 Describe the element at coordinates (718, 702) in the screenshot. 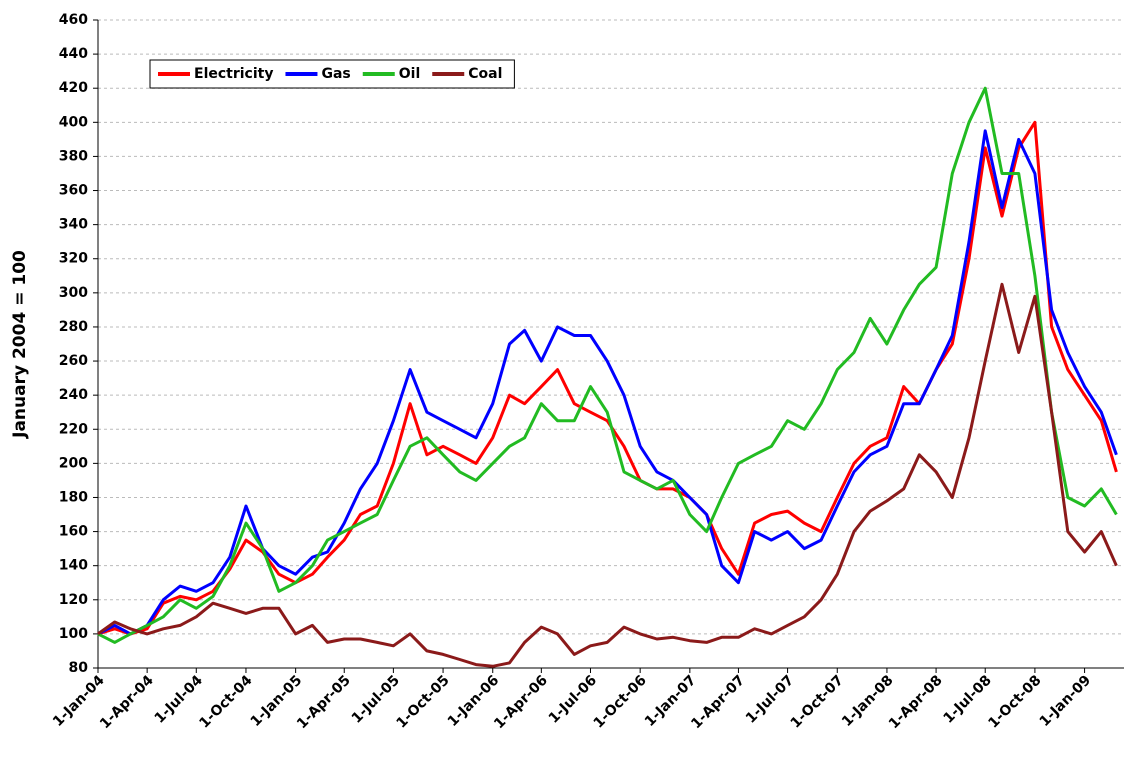

I see `x-tick-label: 1-Apr-07` at that location.